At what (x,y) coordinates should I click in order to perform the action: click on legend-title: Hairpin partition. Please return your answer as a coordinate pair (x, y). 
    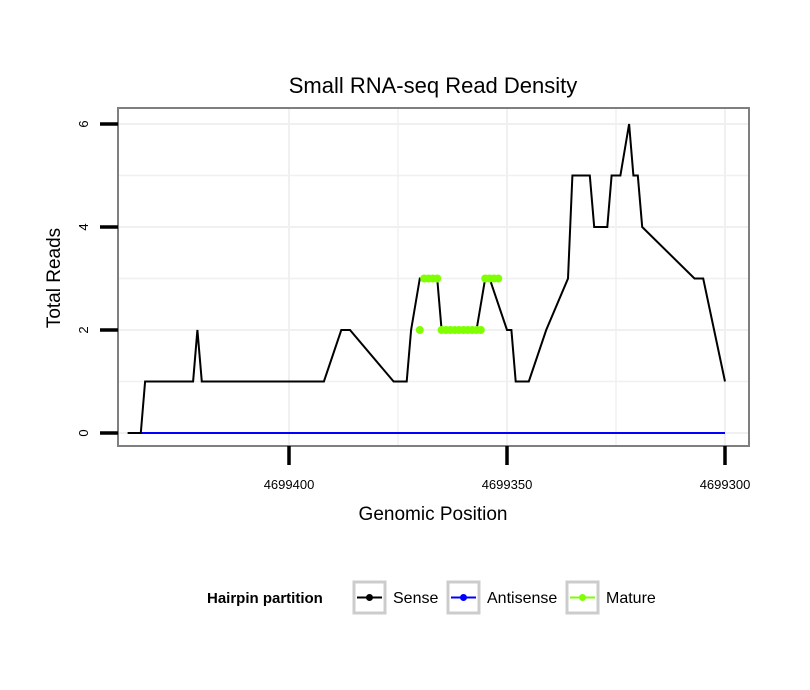
    Looking at the image, I should click on (265, 598).